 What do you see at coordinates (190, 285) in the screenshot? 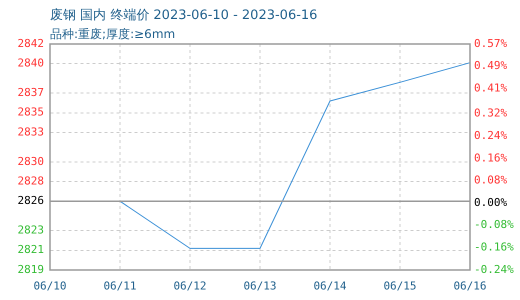
I see `x-tick-label: 06/12` at bounding box center [190, 285].